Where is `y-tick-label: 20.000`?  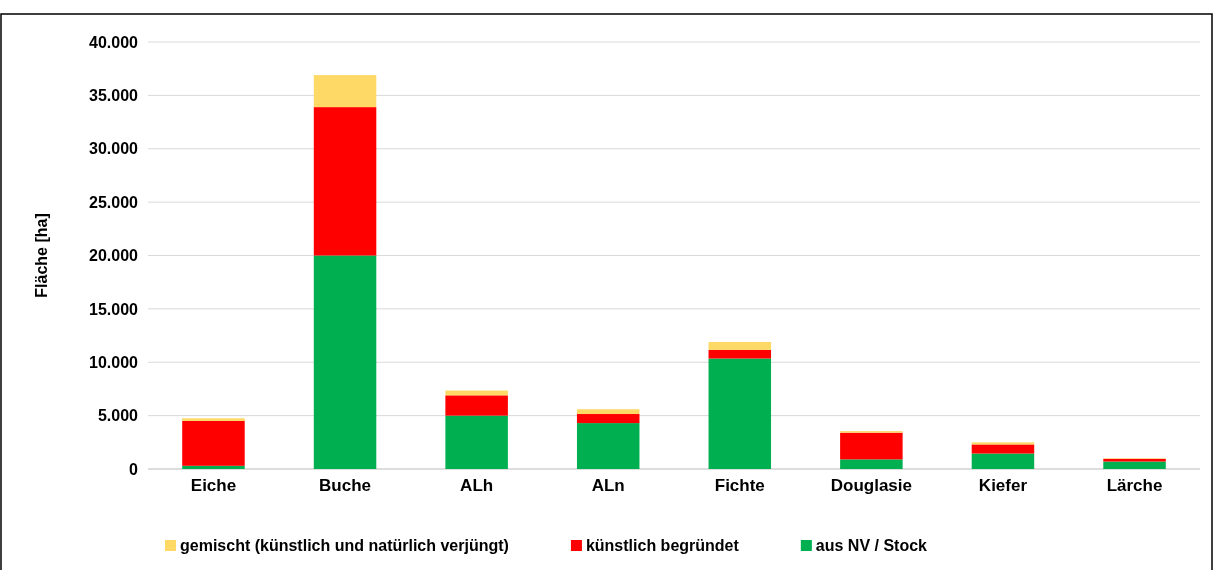
y-tick-label: 20.000 is located at coordinates (114, 256).